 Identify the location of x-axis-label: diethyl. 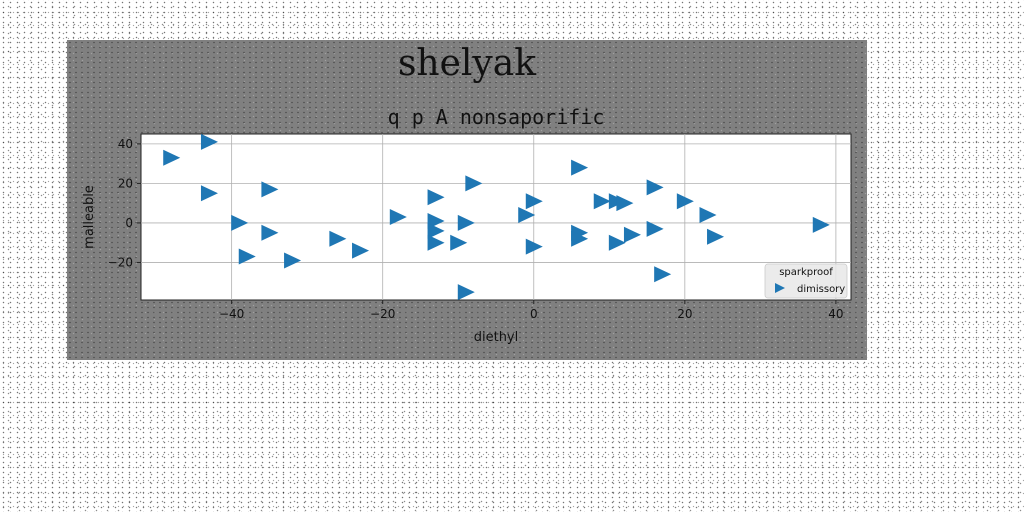
(496, 337).